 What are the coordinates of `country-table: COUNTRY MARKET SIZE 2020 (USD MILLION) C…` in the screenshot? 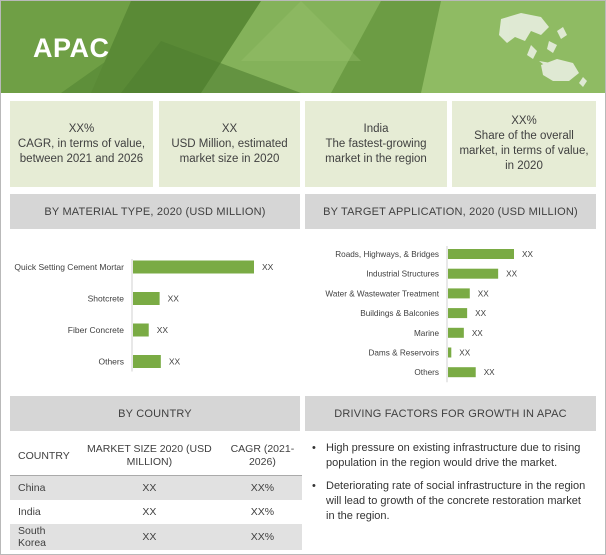 It's located at (156, 493).